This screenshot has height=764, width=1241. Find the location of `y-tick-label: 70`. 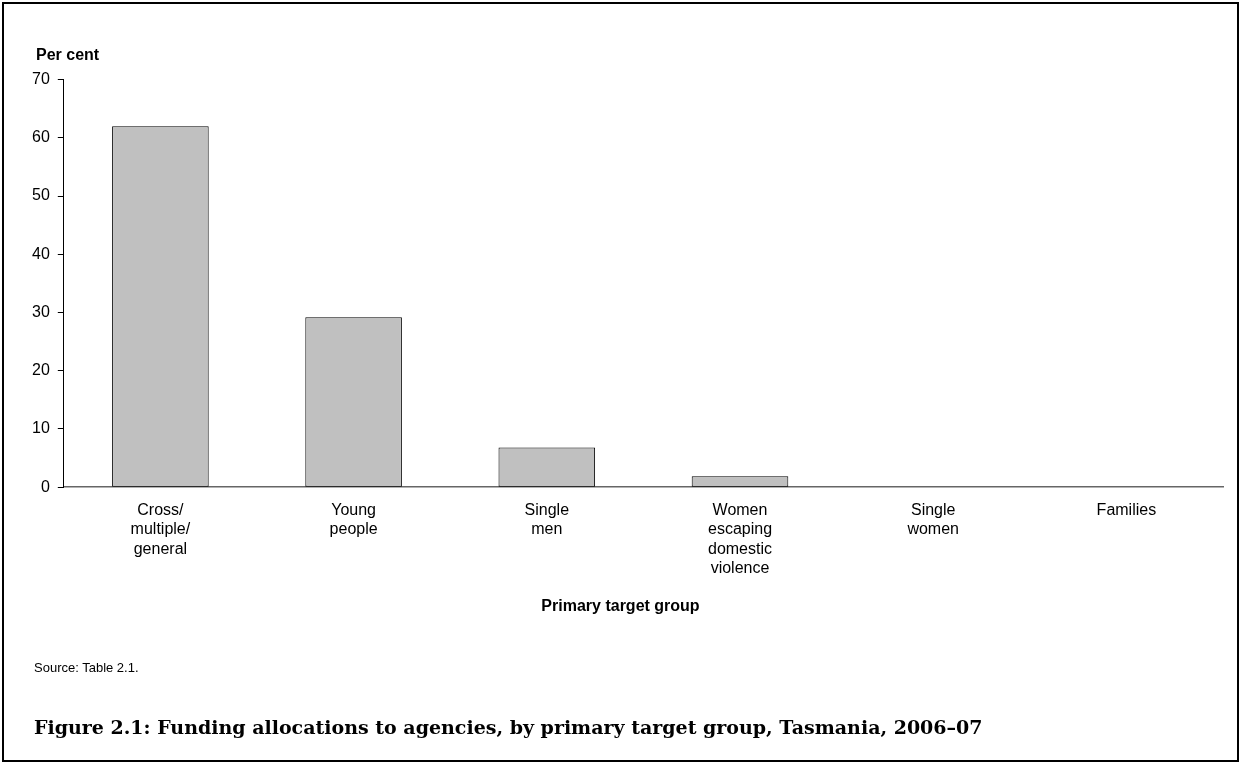

y-tick-label: 70 is located at coordinates (41, 79).